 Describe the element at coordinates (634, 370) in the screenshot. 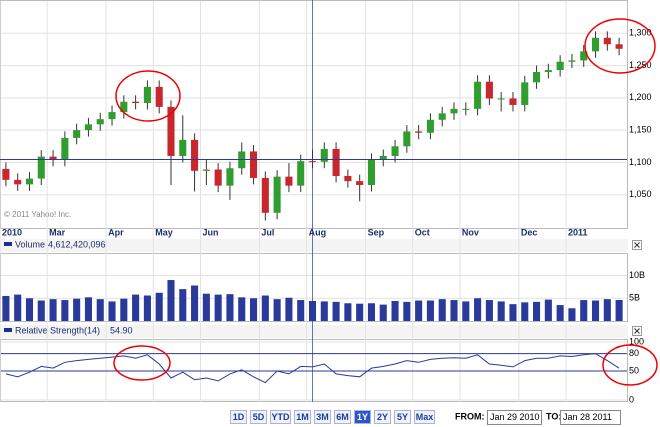

I see `y-tick-label: 50` at that location.